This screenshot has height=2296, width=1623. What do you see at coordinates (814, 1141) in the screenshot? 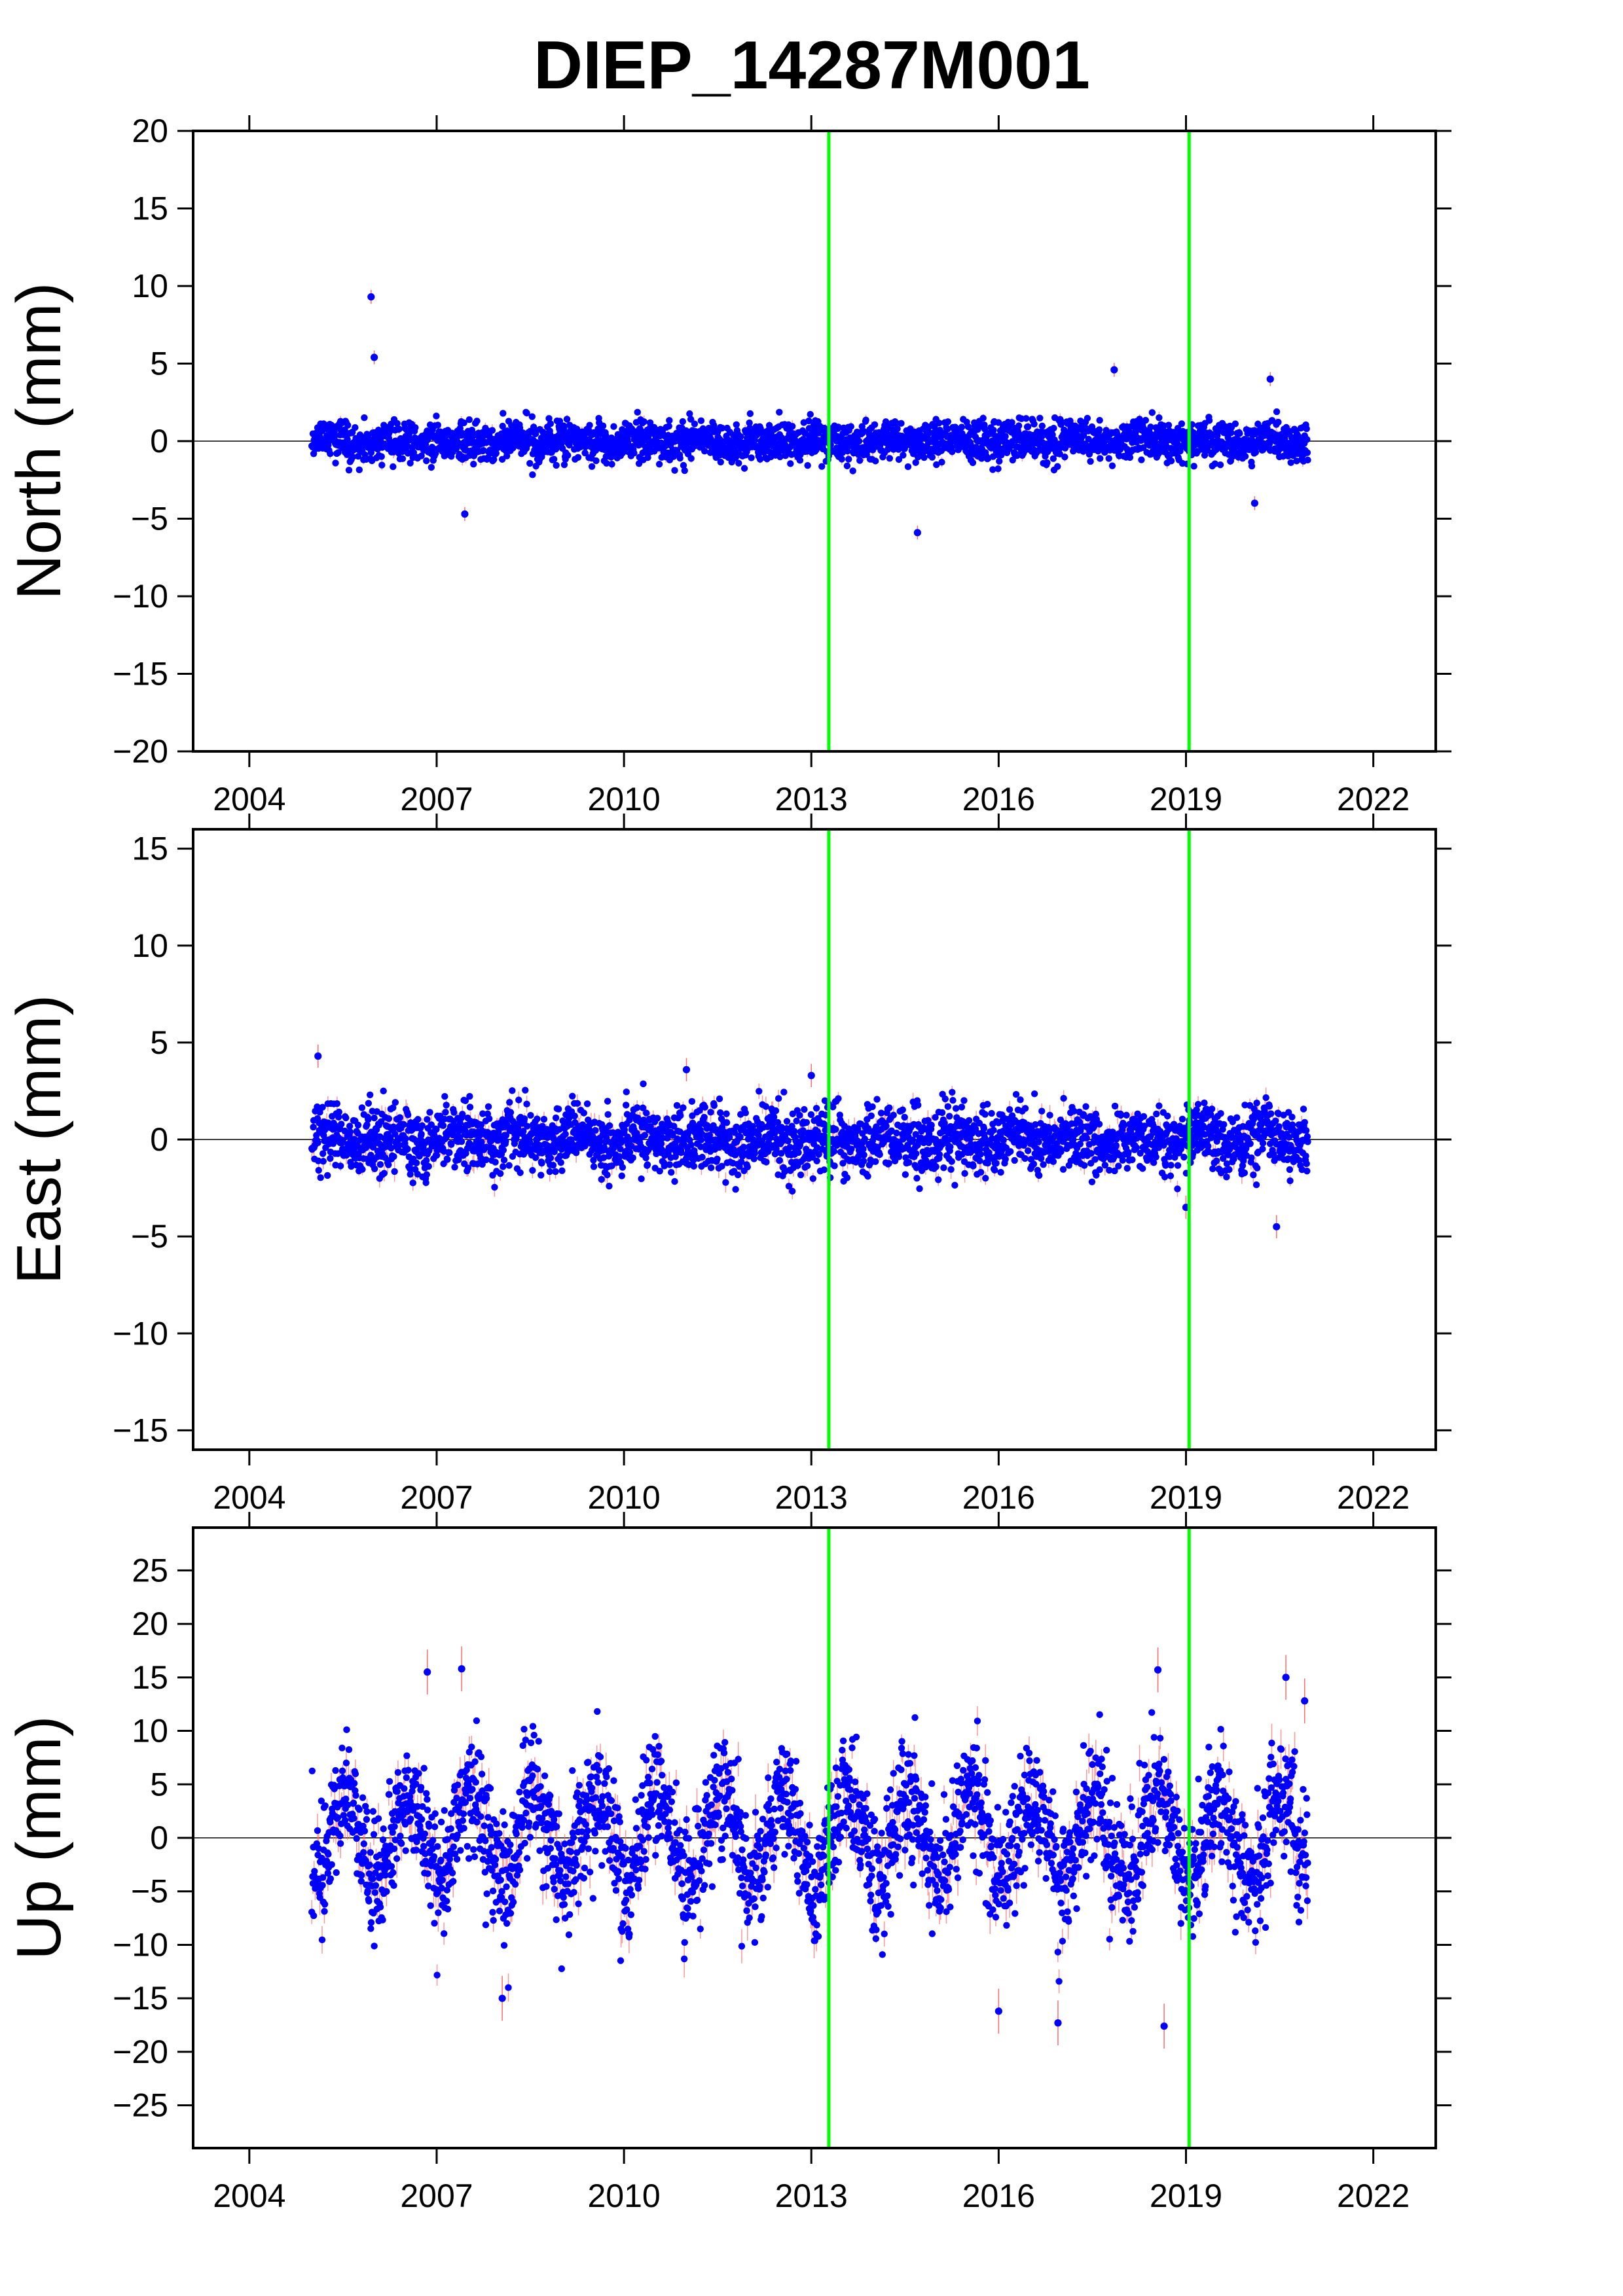
I see `plot-area-east` at bounding box center [814, 1141].